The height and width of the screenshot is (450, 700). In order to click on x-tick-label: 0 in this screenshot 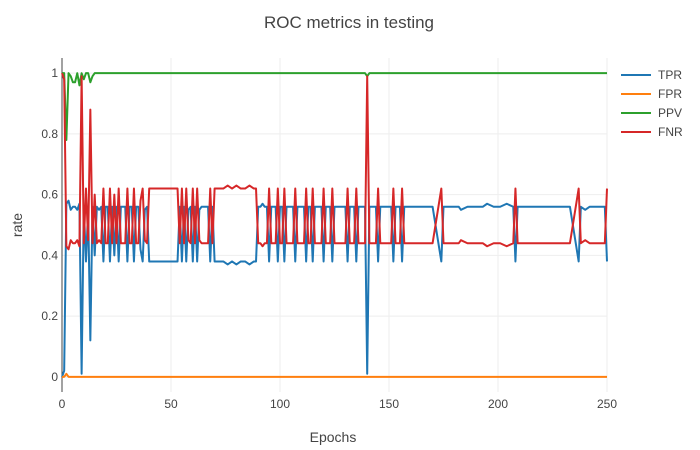, I will do `click(62, 404)`.